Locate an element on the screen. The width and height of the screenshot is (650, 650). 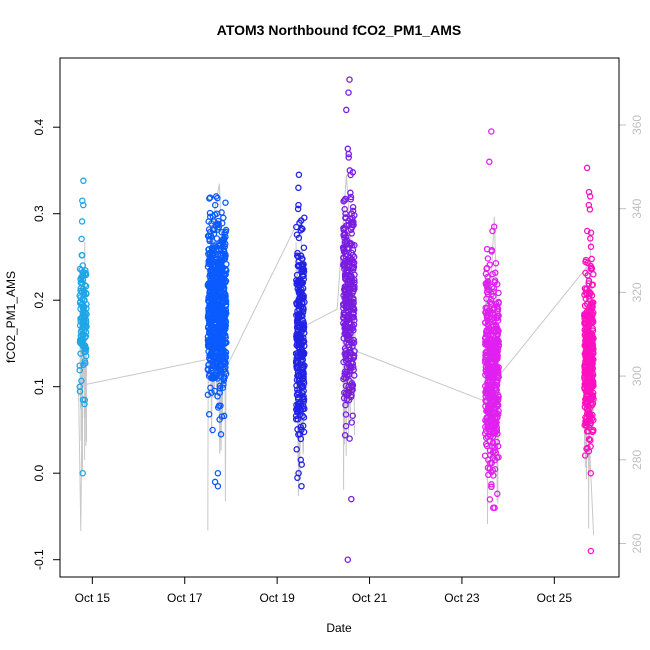
x-axis-label: Date is located at coordinates (339, 628).